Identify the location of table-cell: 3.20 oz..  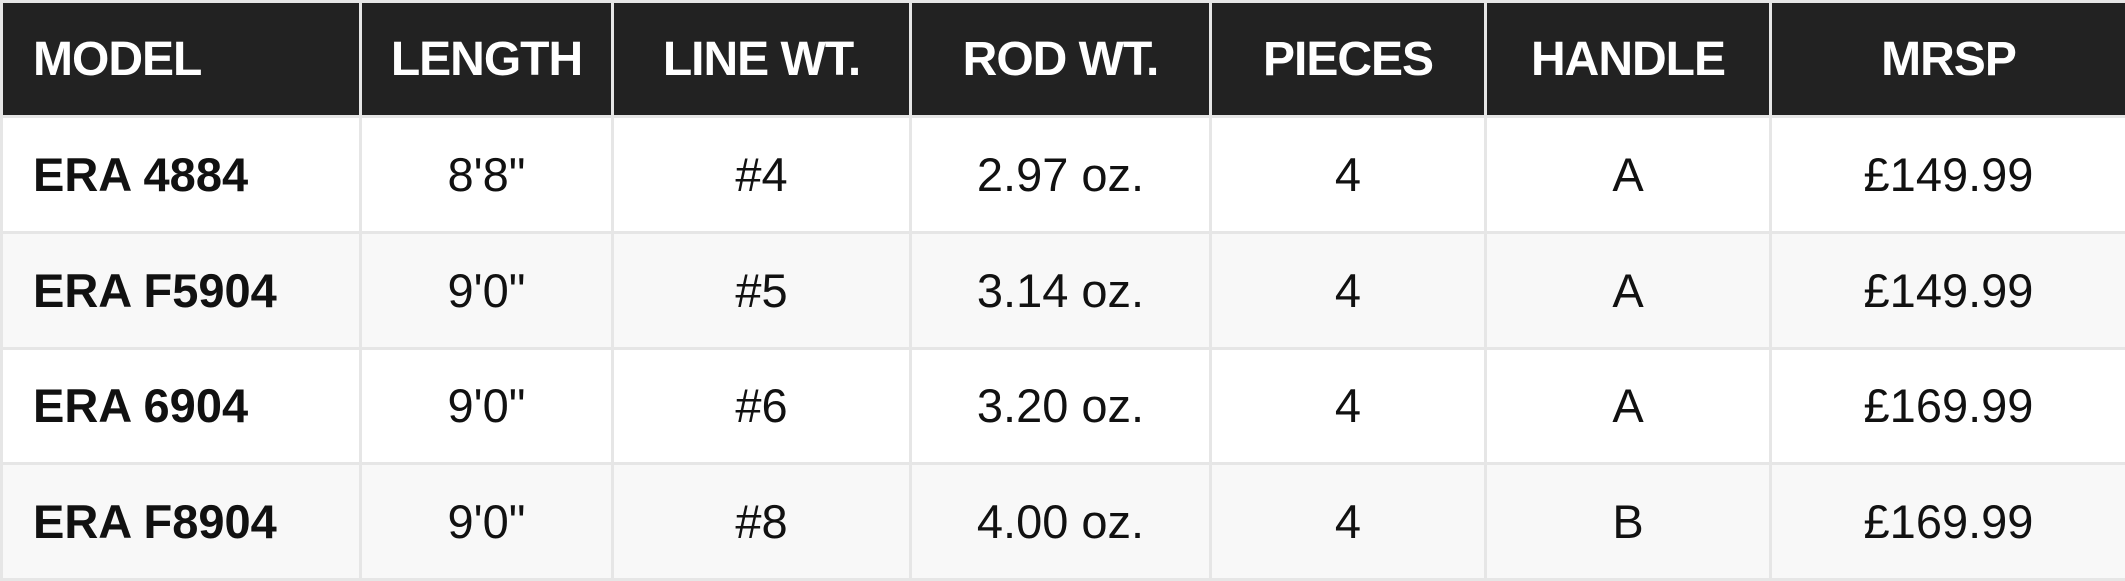
(1060, 406).